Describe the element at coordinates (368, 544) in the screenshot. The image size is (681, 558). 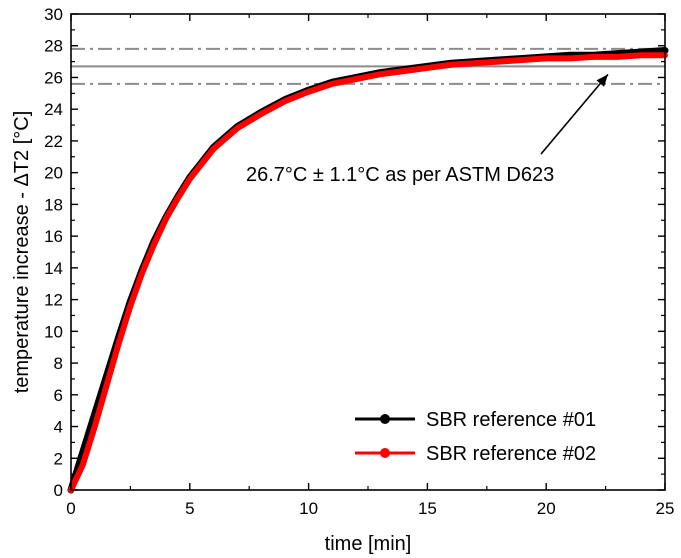
I see `x-axis-title: time [min]` at that location.